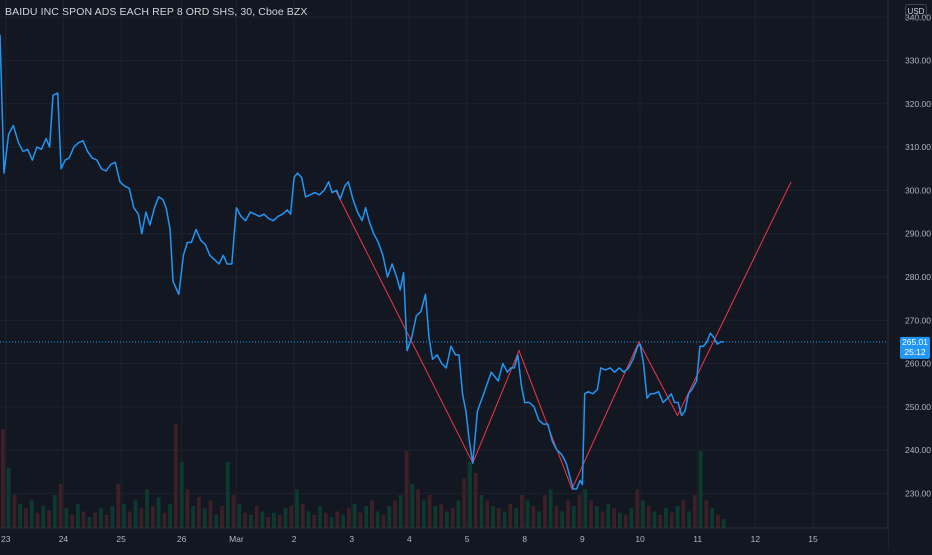  I want to click on x-tick-label: 3, so click(351, 539).